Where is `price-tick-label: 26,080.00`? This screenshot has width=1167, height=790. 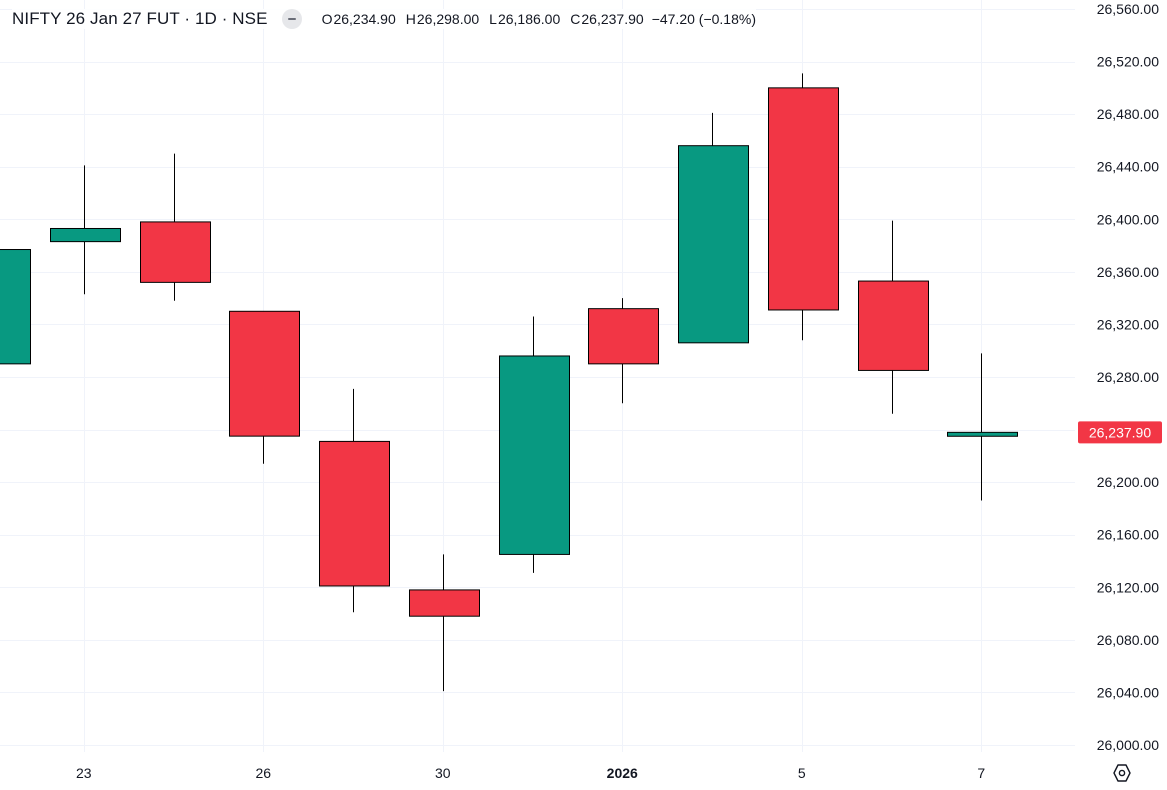
price-tick-label: 26,080.00 is located at coordinates (1128, 640).